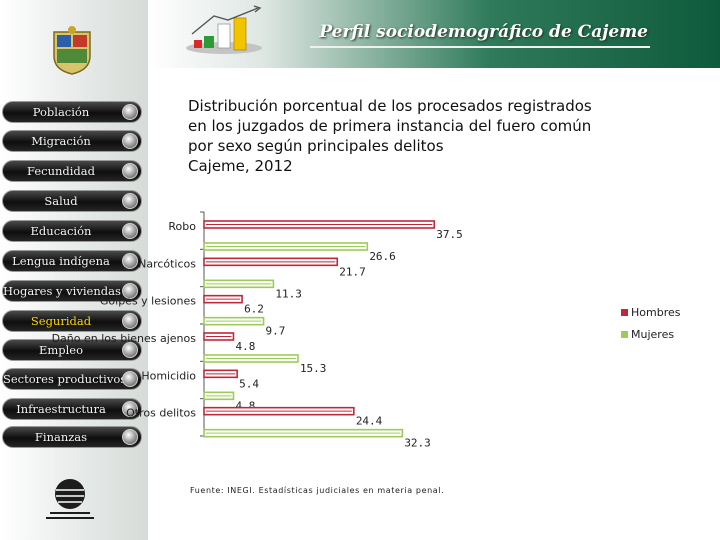 The width and height of the screenshot is (720, 540). Describe the element at coordinates (352, 271) in the screenshot. I see `data-label: 21.7` at that location.